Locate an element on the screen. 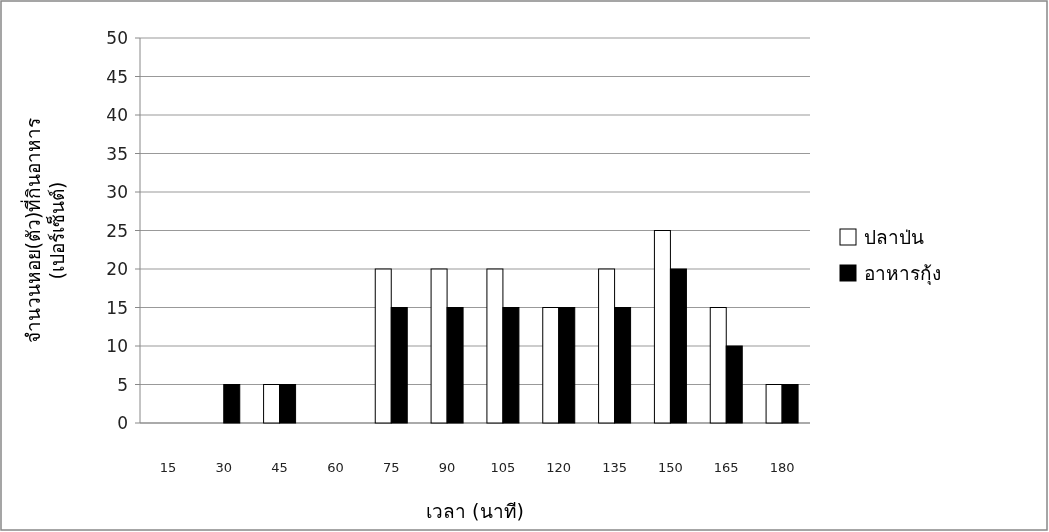 The image size is (1049, 532). x-axis-title: เวลา (นาที) is located at coordinates (475, 511).